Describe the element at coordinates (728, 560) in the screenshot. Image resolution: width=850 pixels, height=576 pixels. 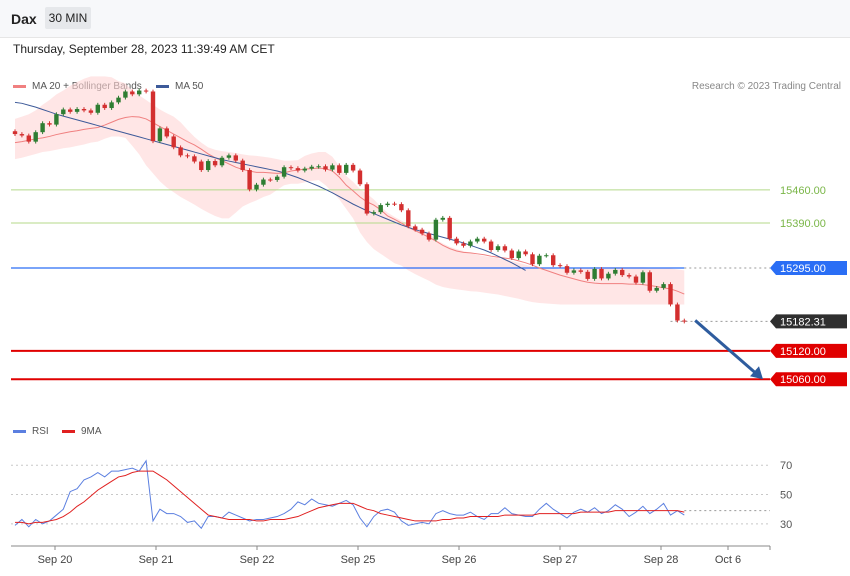
I see `x-tick-label-7: Oct 6` at that location.